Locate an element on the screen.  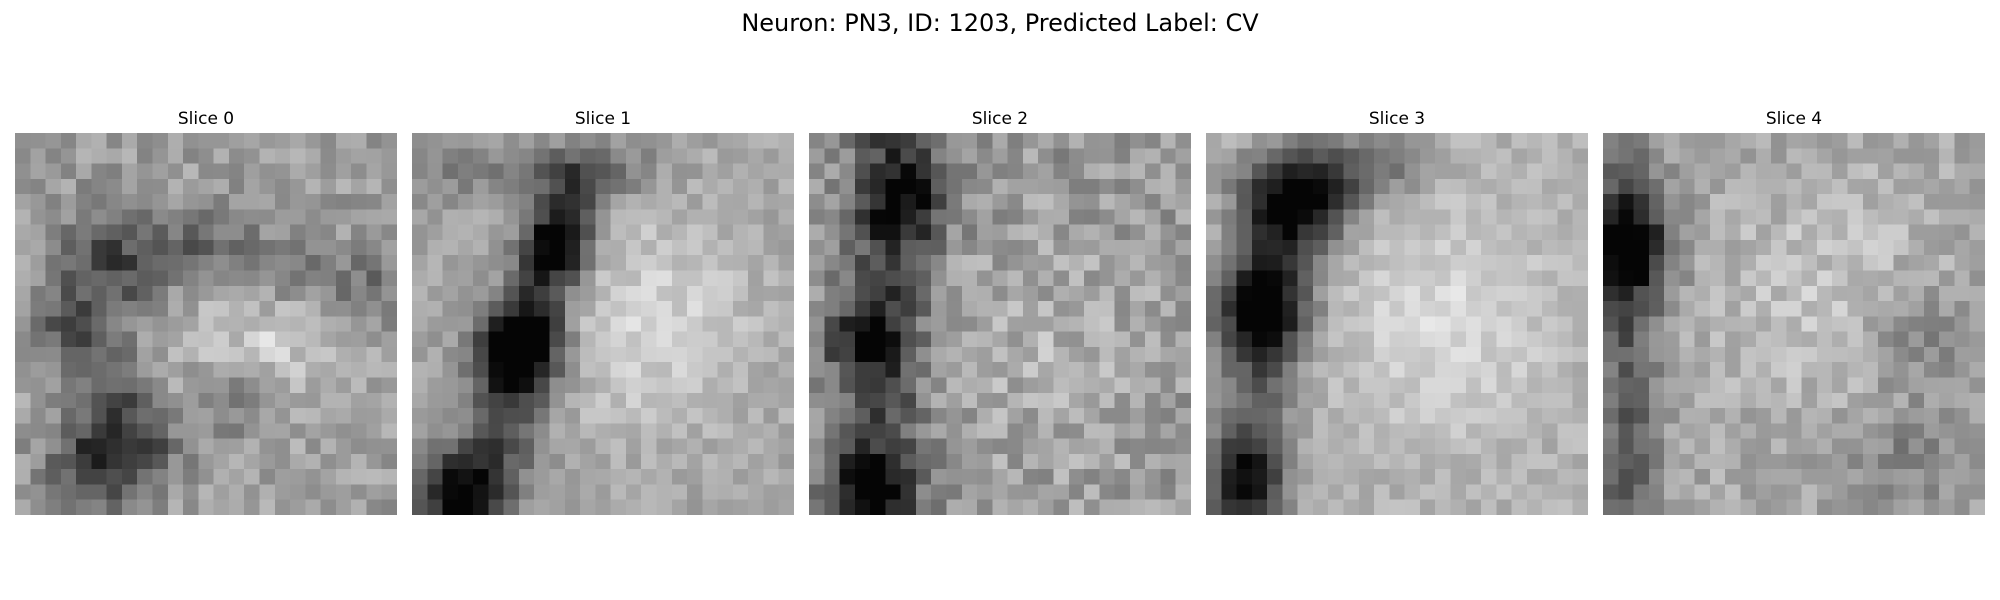
slice-panel-1: Slice 1 is located at coordinates (603, 311).